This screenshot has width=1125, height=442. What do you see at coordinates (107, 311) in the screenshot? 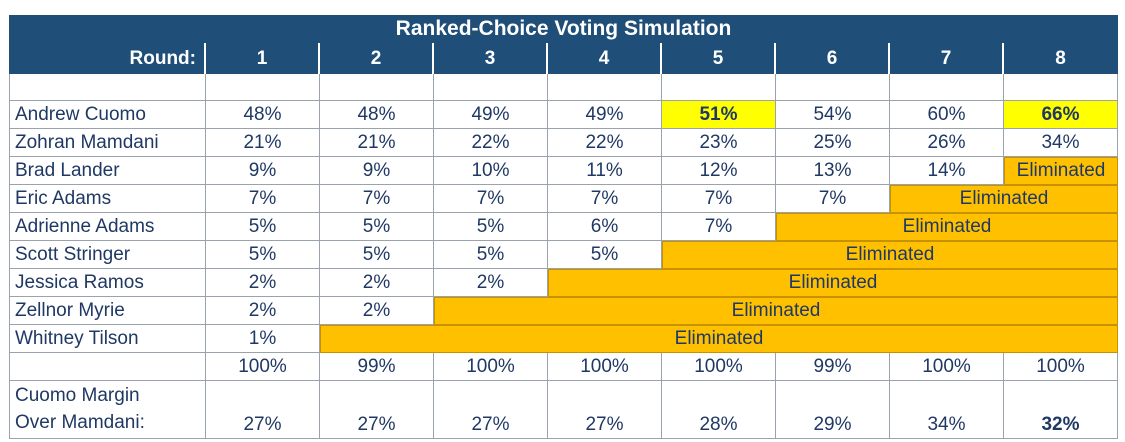
I see `candidate-name: Zellnor Myrie` at bounding box center [107, 311].